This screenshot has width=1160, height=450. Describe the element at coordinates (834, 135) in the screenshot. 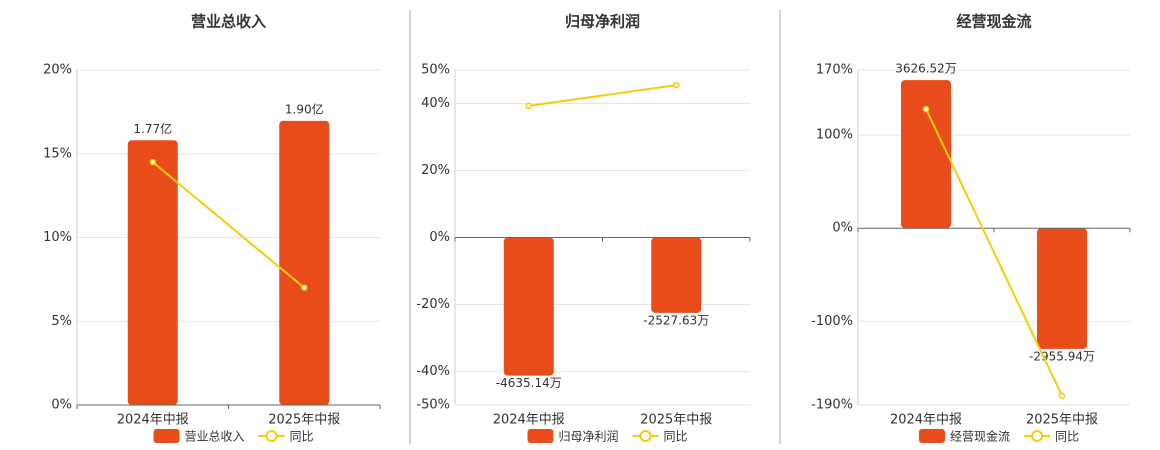

I see `y-tick-label: 100%` at that location.